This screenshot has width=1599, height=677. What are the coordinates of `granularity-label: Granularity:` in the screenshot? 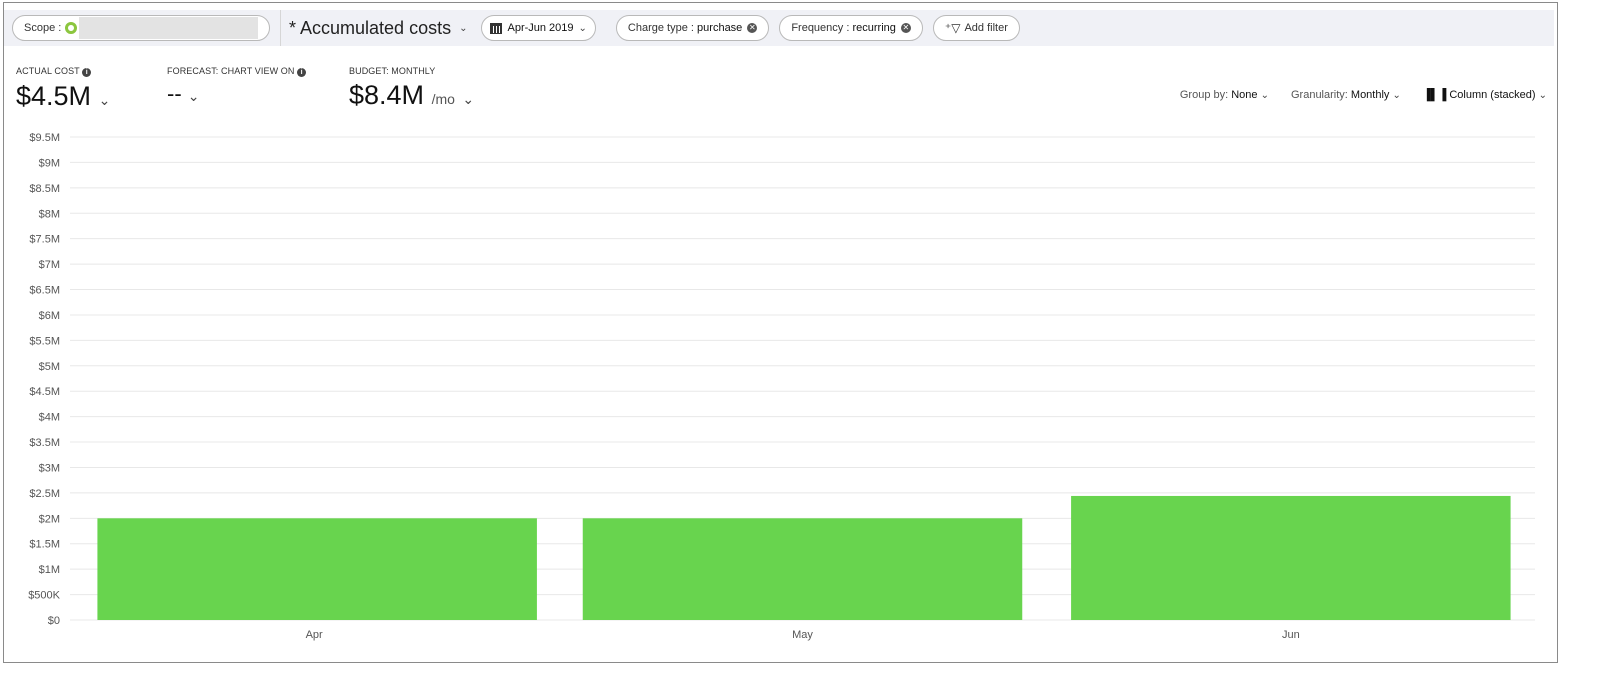 It's located at (1319, 95).